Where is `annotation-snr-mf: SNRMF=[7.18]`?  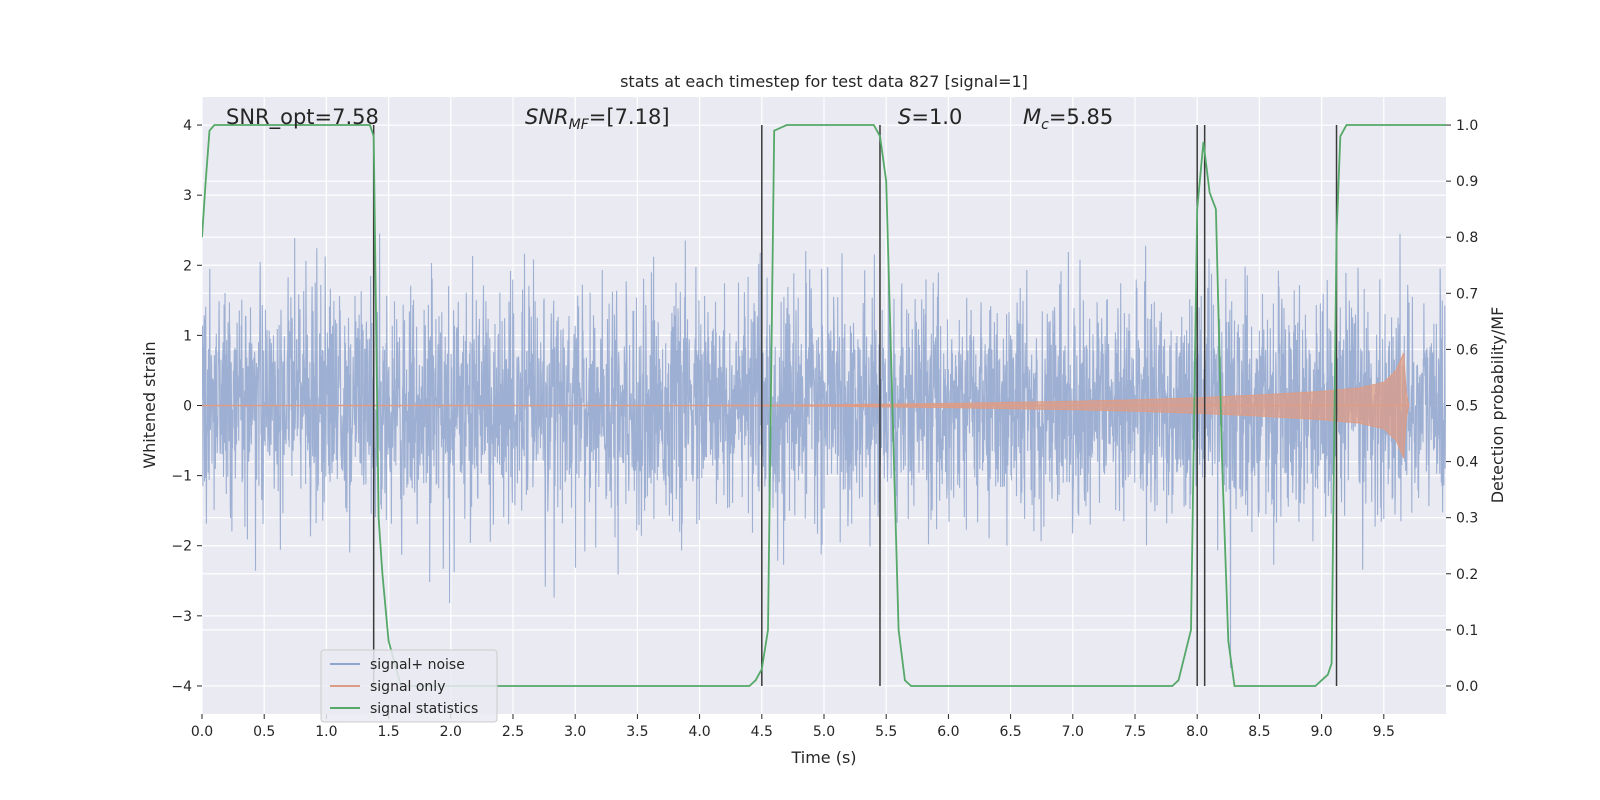 annotation-snr-mf: SNRMF=[7.18] is located at coordinates (597, 119).